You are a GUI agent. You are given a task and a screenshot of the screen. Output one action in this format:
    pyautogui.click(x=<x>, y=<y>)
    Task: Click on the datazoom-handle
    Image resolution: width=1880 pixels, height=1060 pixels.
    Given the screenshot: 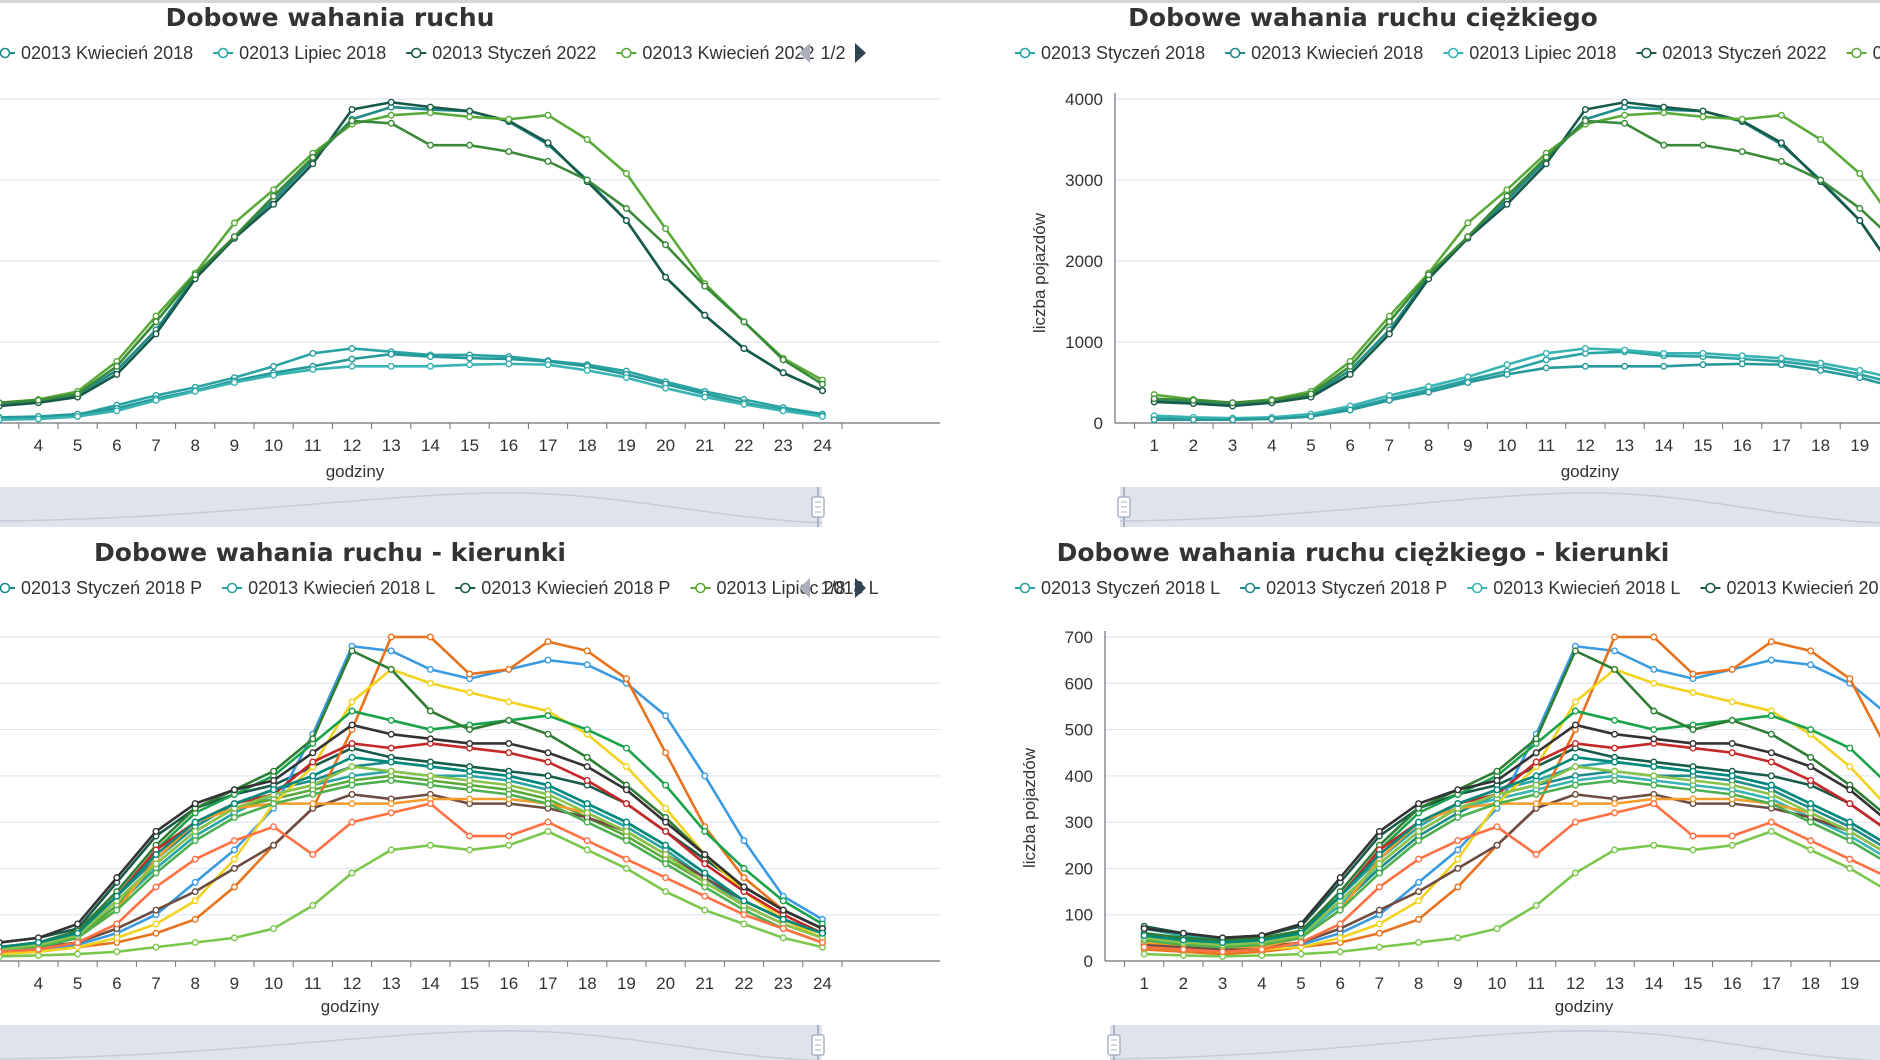 What is the action you would take?
    pyautogui.click(x=818, y=507)
    